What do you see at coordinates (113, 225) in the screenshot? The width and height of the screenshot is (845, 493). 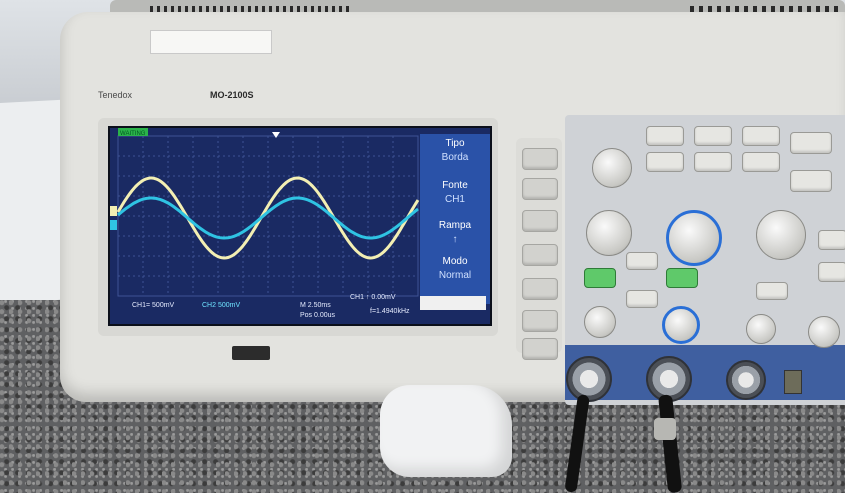 I see `ch2-marker` at bounding box center [113, 225].